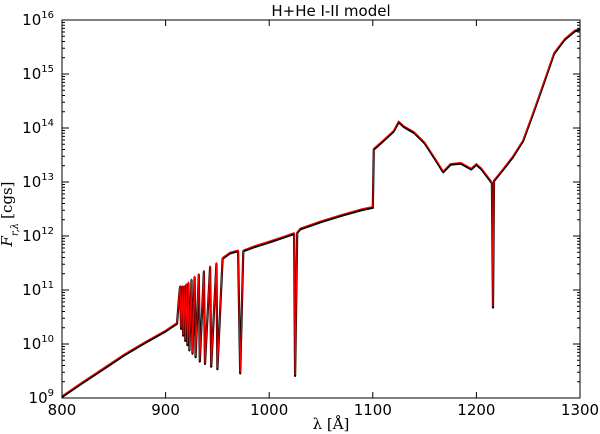  I want to click on y-tick-label: 109, so click(41, 397).